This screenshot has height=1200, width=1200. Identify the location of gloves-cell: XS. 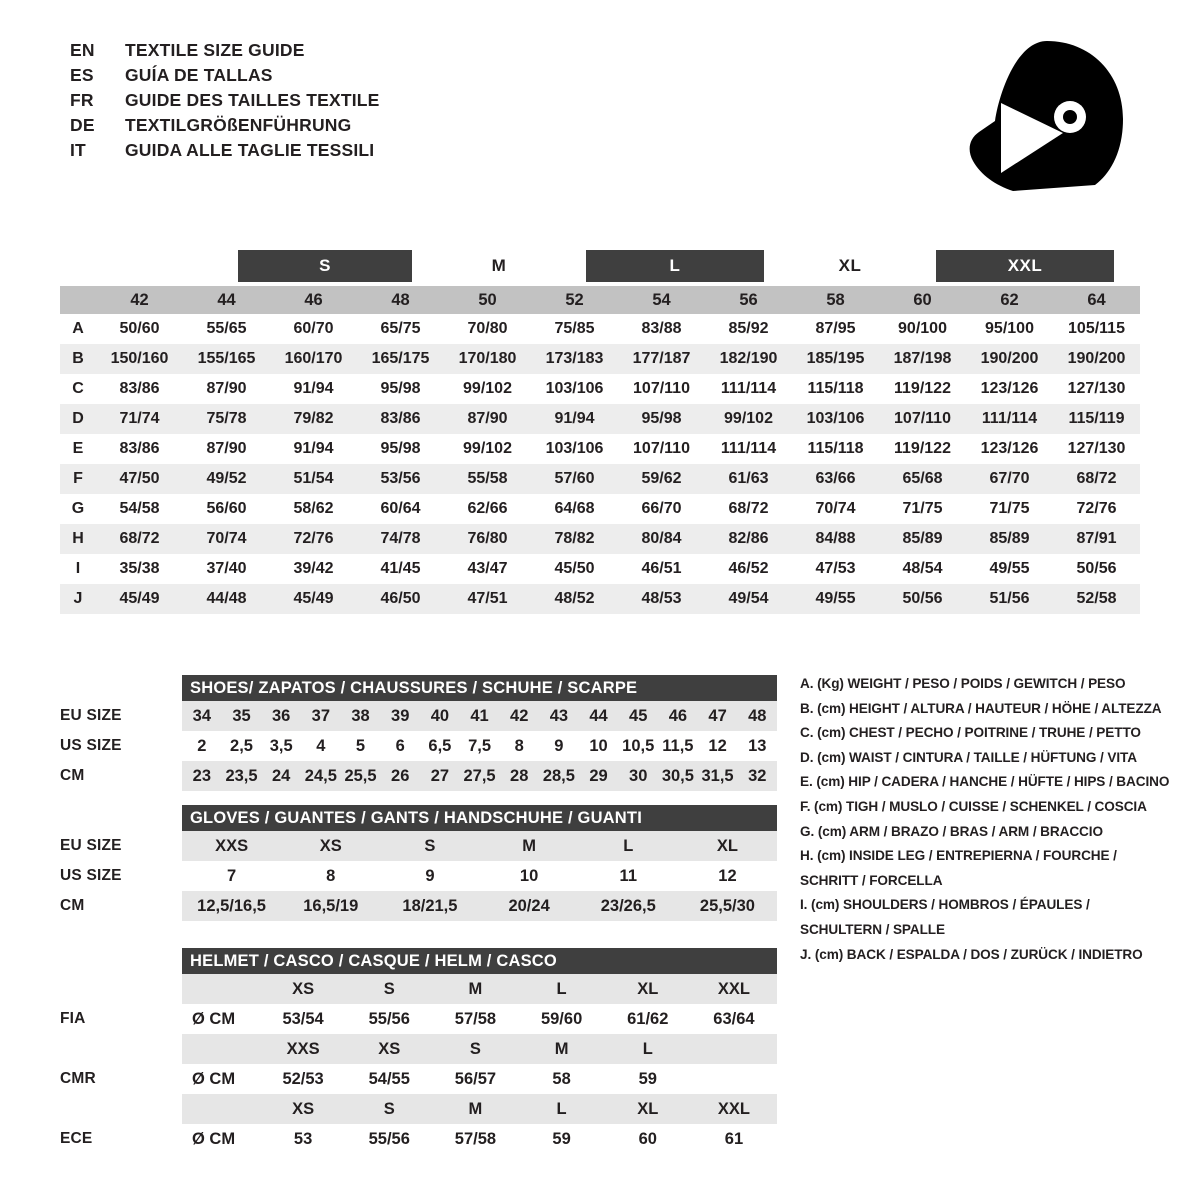
(330, 845).